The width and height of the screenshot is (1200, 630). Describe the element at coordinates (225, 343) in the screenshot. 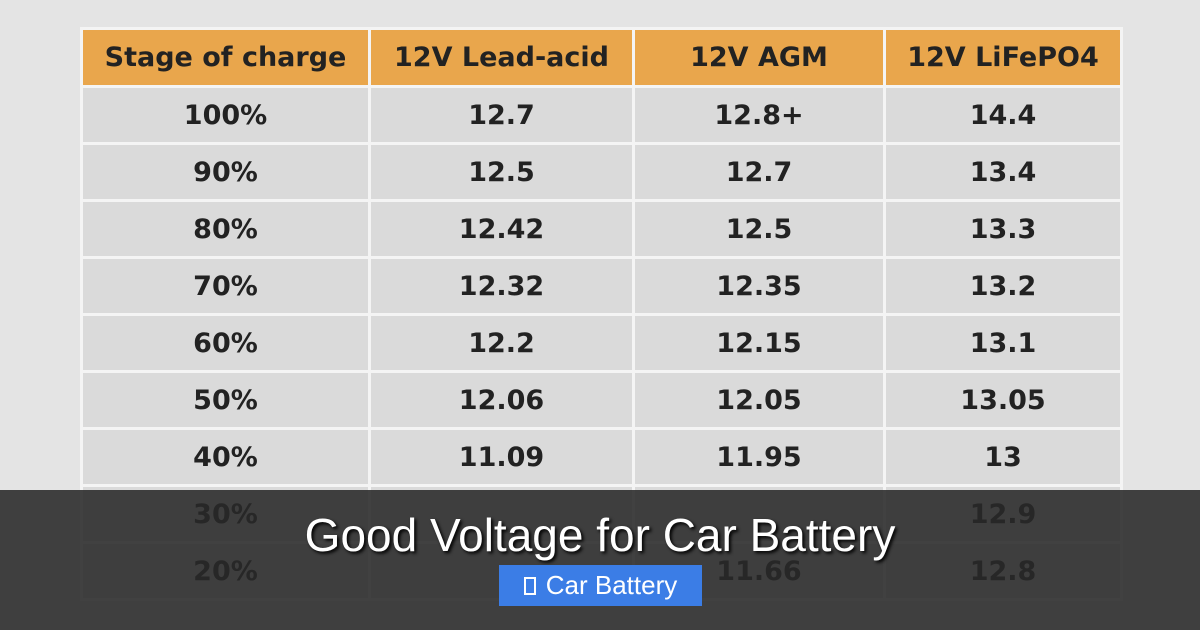

I see `table-cell: 60%` at that location.